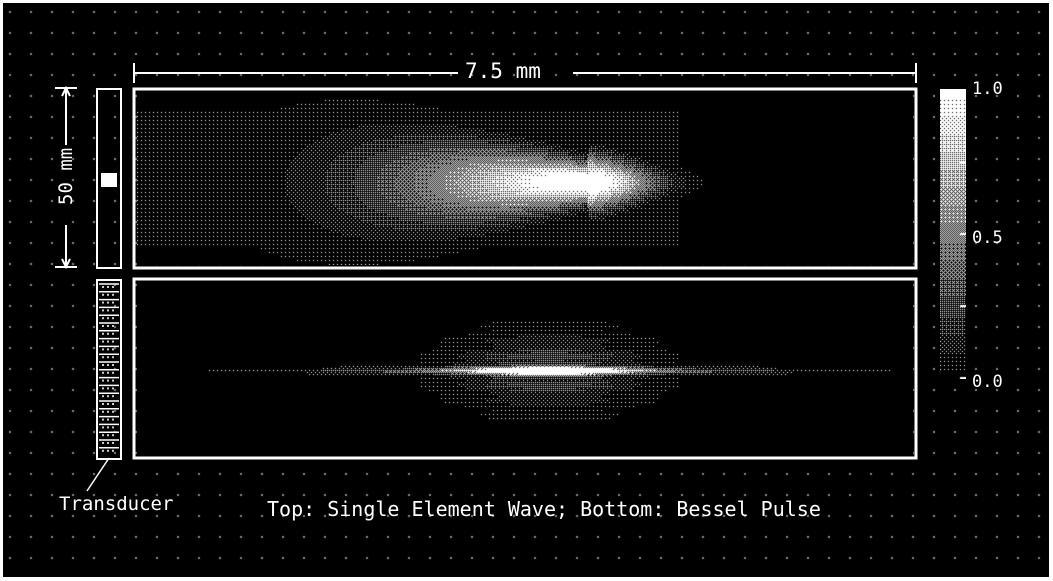  I want to click on single-element-transducer, so click(109, 178).